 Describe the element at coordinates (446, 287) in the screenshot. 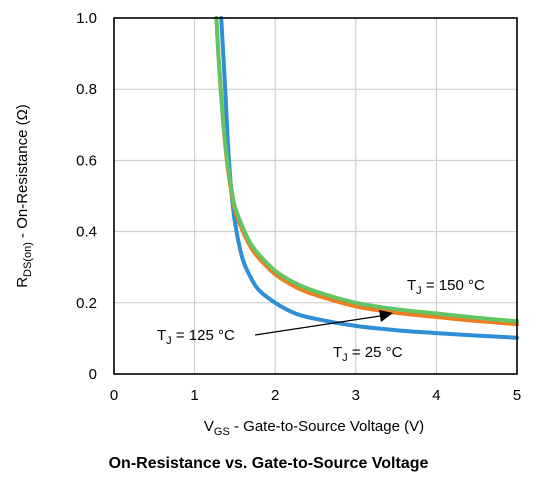

I see `annotation-tj-150: TJ = 150 °C` at that location.